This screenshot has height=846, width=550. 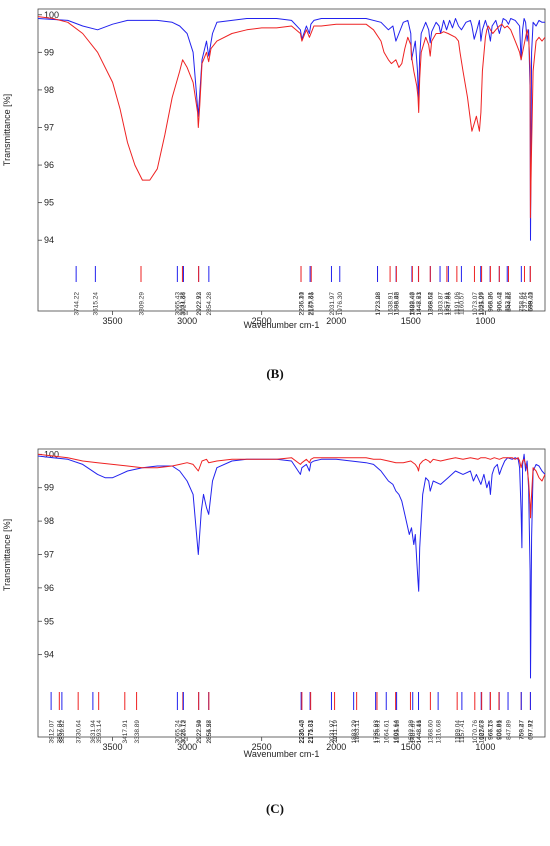 I want to click on peak-label: 2855.57, so click(x=209, y=732).